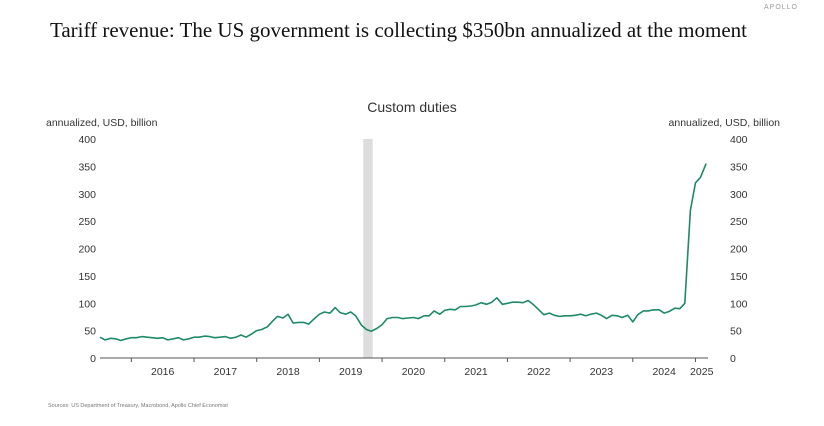  What do you see at coordinates (351, 372) in the screenshot?
I see `x-tick-label: 2019` at bounding box center [351, 372].